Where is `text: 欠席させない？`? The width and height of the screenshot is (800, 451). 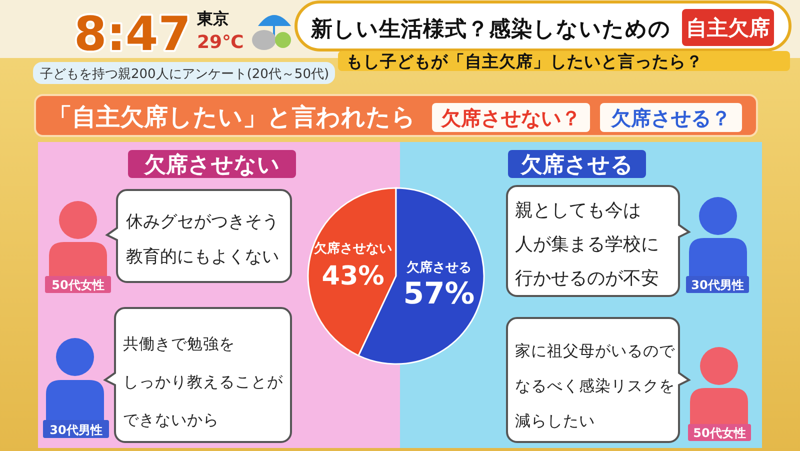 text: 欠席させない？ is located at coordinates (510, 118).